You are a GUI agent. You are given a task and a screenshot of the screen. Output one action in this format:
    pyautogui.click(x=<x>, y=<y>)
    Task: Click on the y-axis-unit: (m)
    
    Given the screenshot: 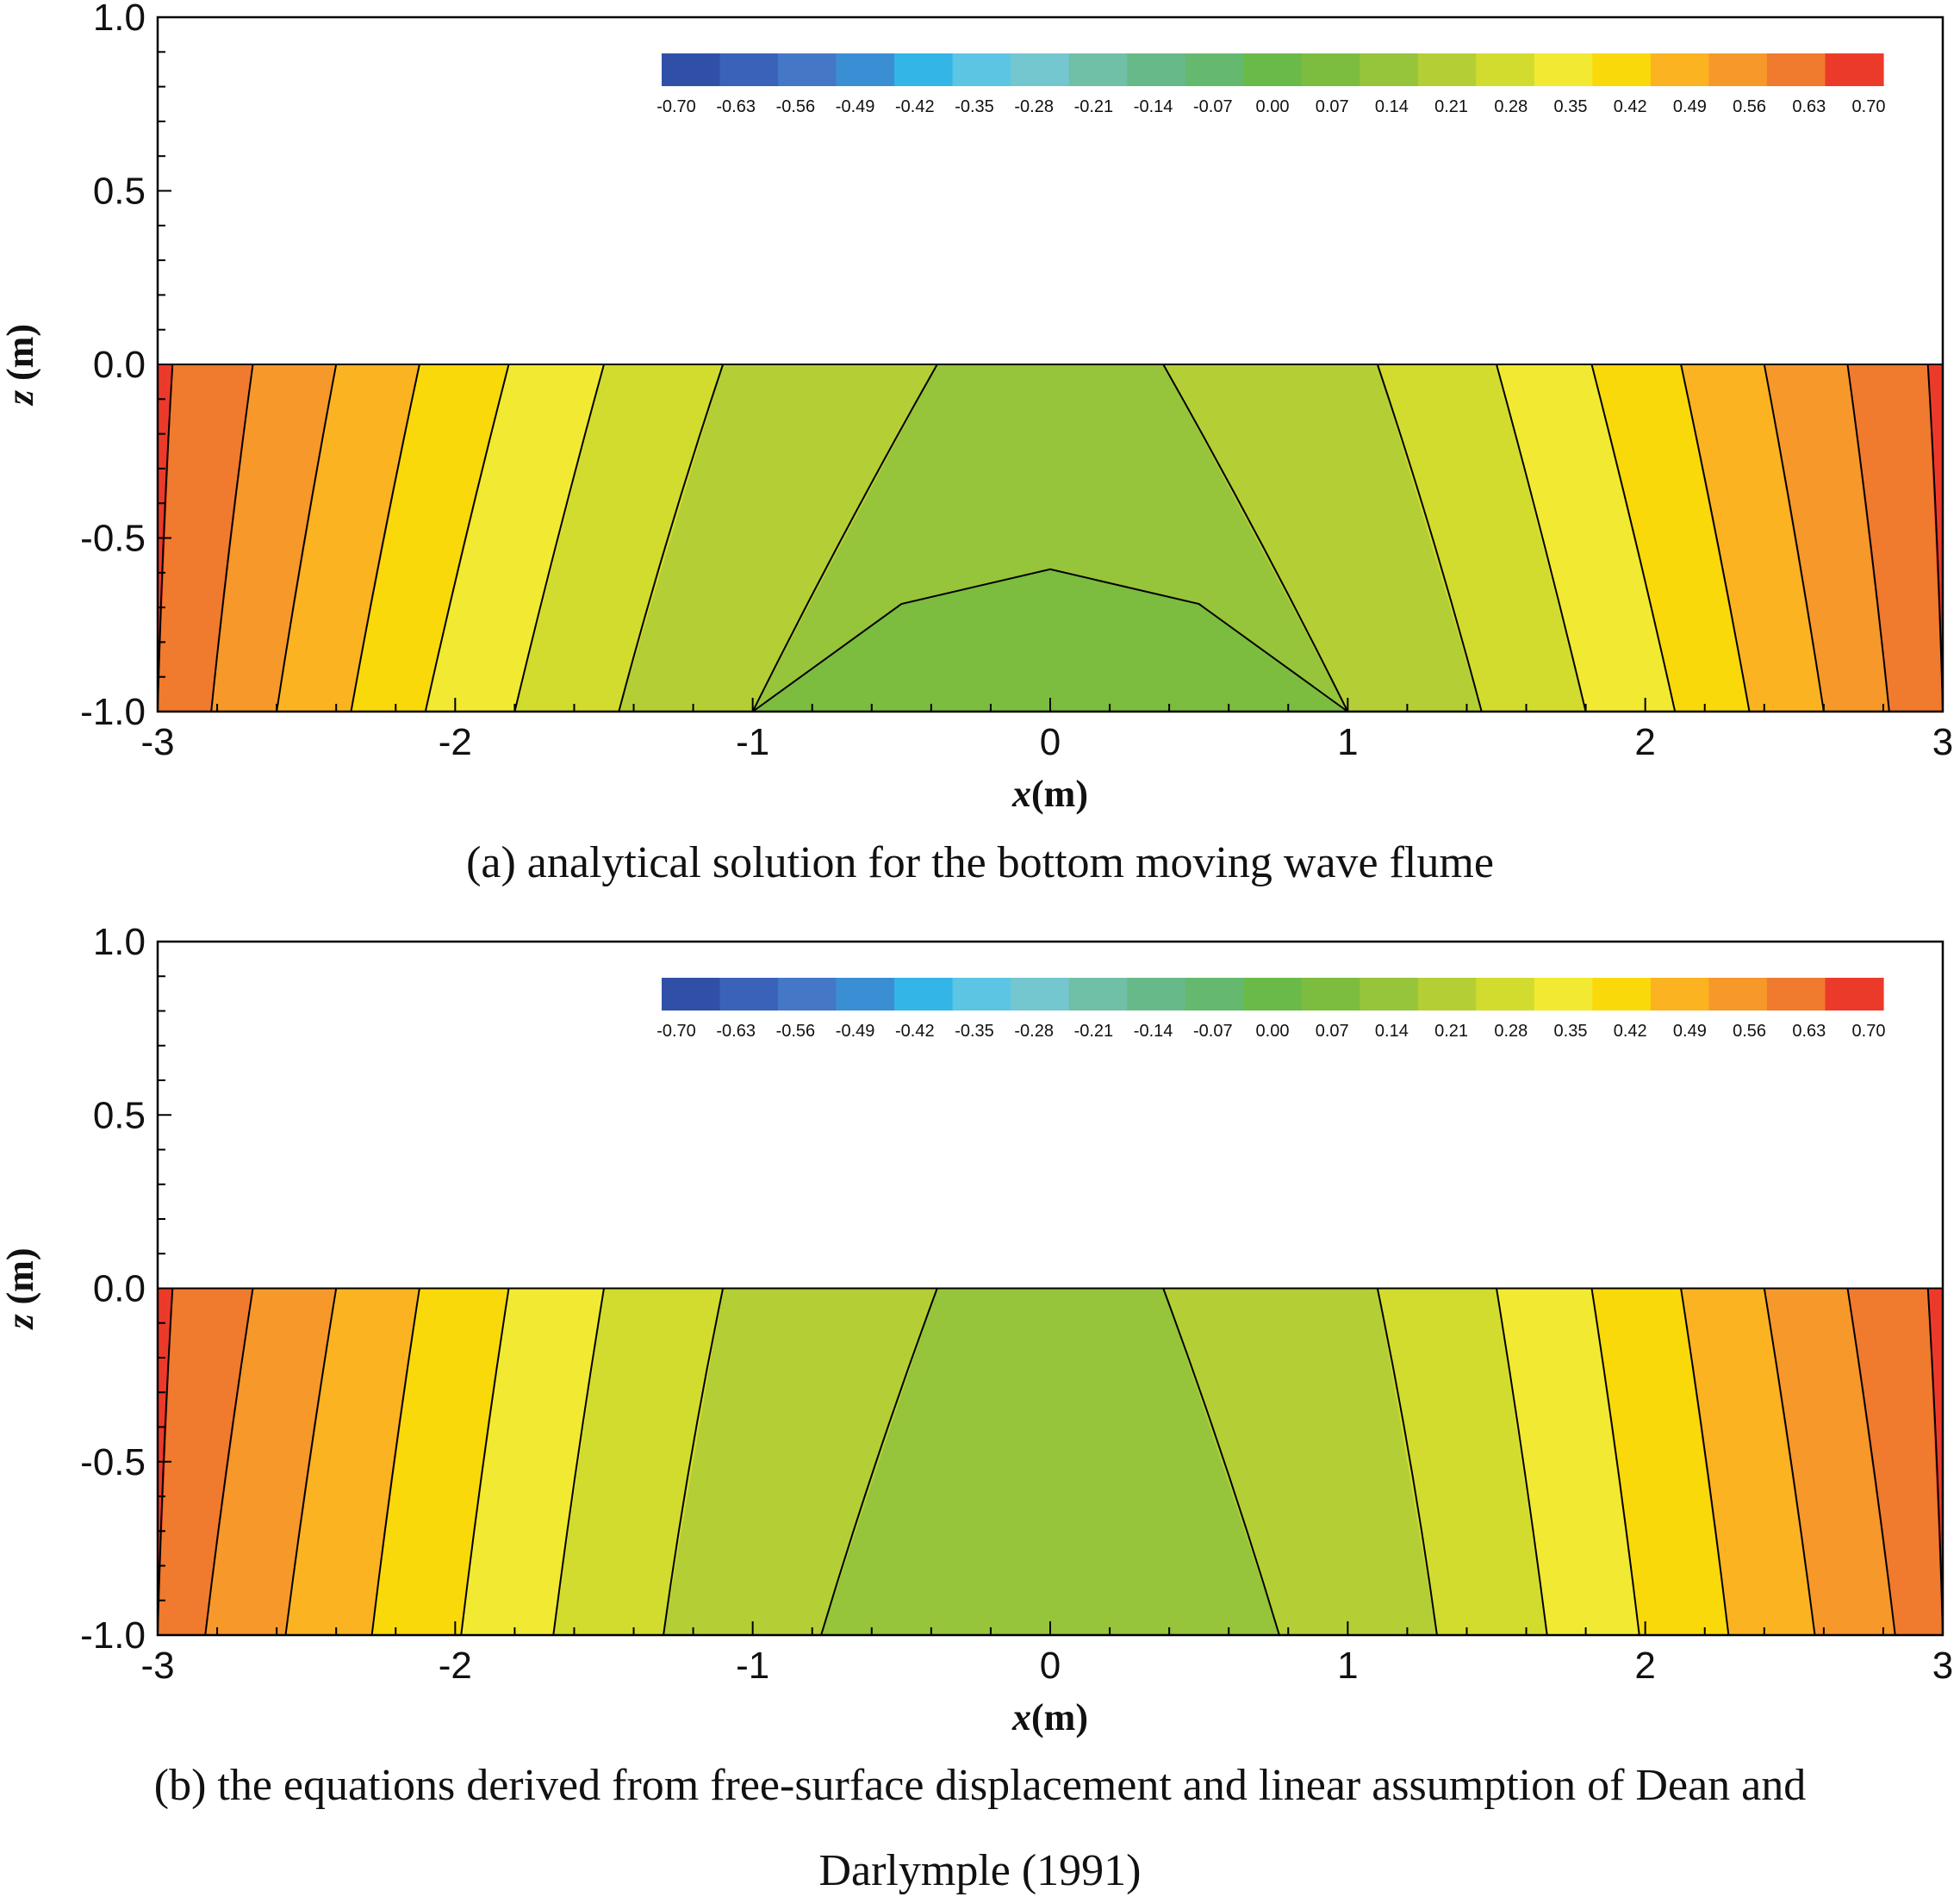 What is the action you would take?
    pyautogui.click(x=20, y=357)
    